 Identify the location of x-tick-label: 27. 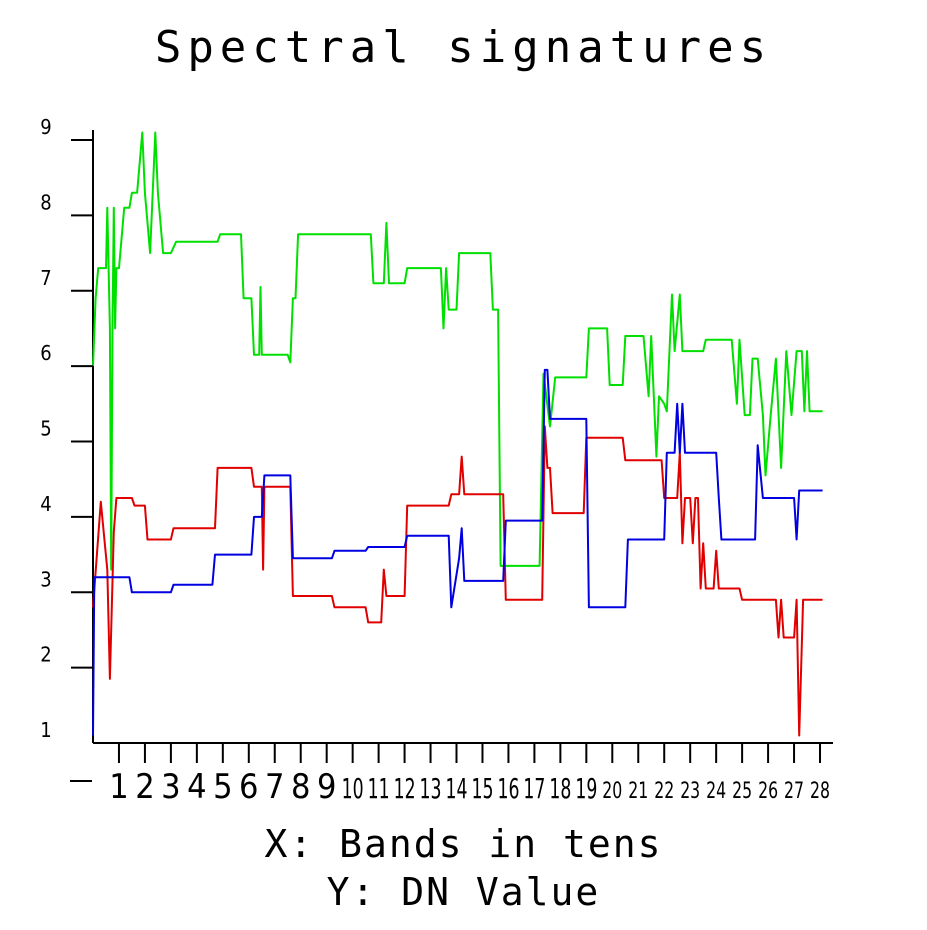
(794, 791).